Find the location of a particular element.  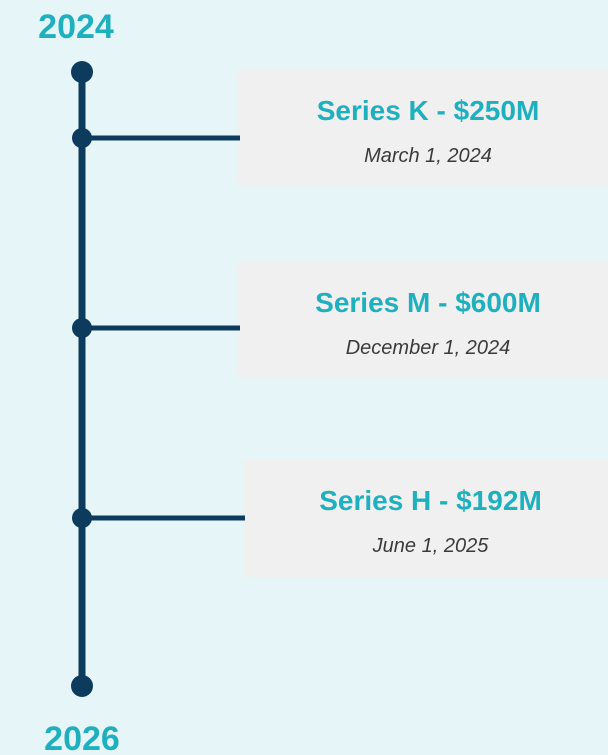

event-date: June 1, 2025 is located at coordinates (431, 546).